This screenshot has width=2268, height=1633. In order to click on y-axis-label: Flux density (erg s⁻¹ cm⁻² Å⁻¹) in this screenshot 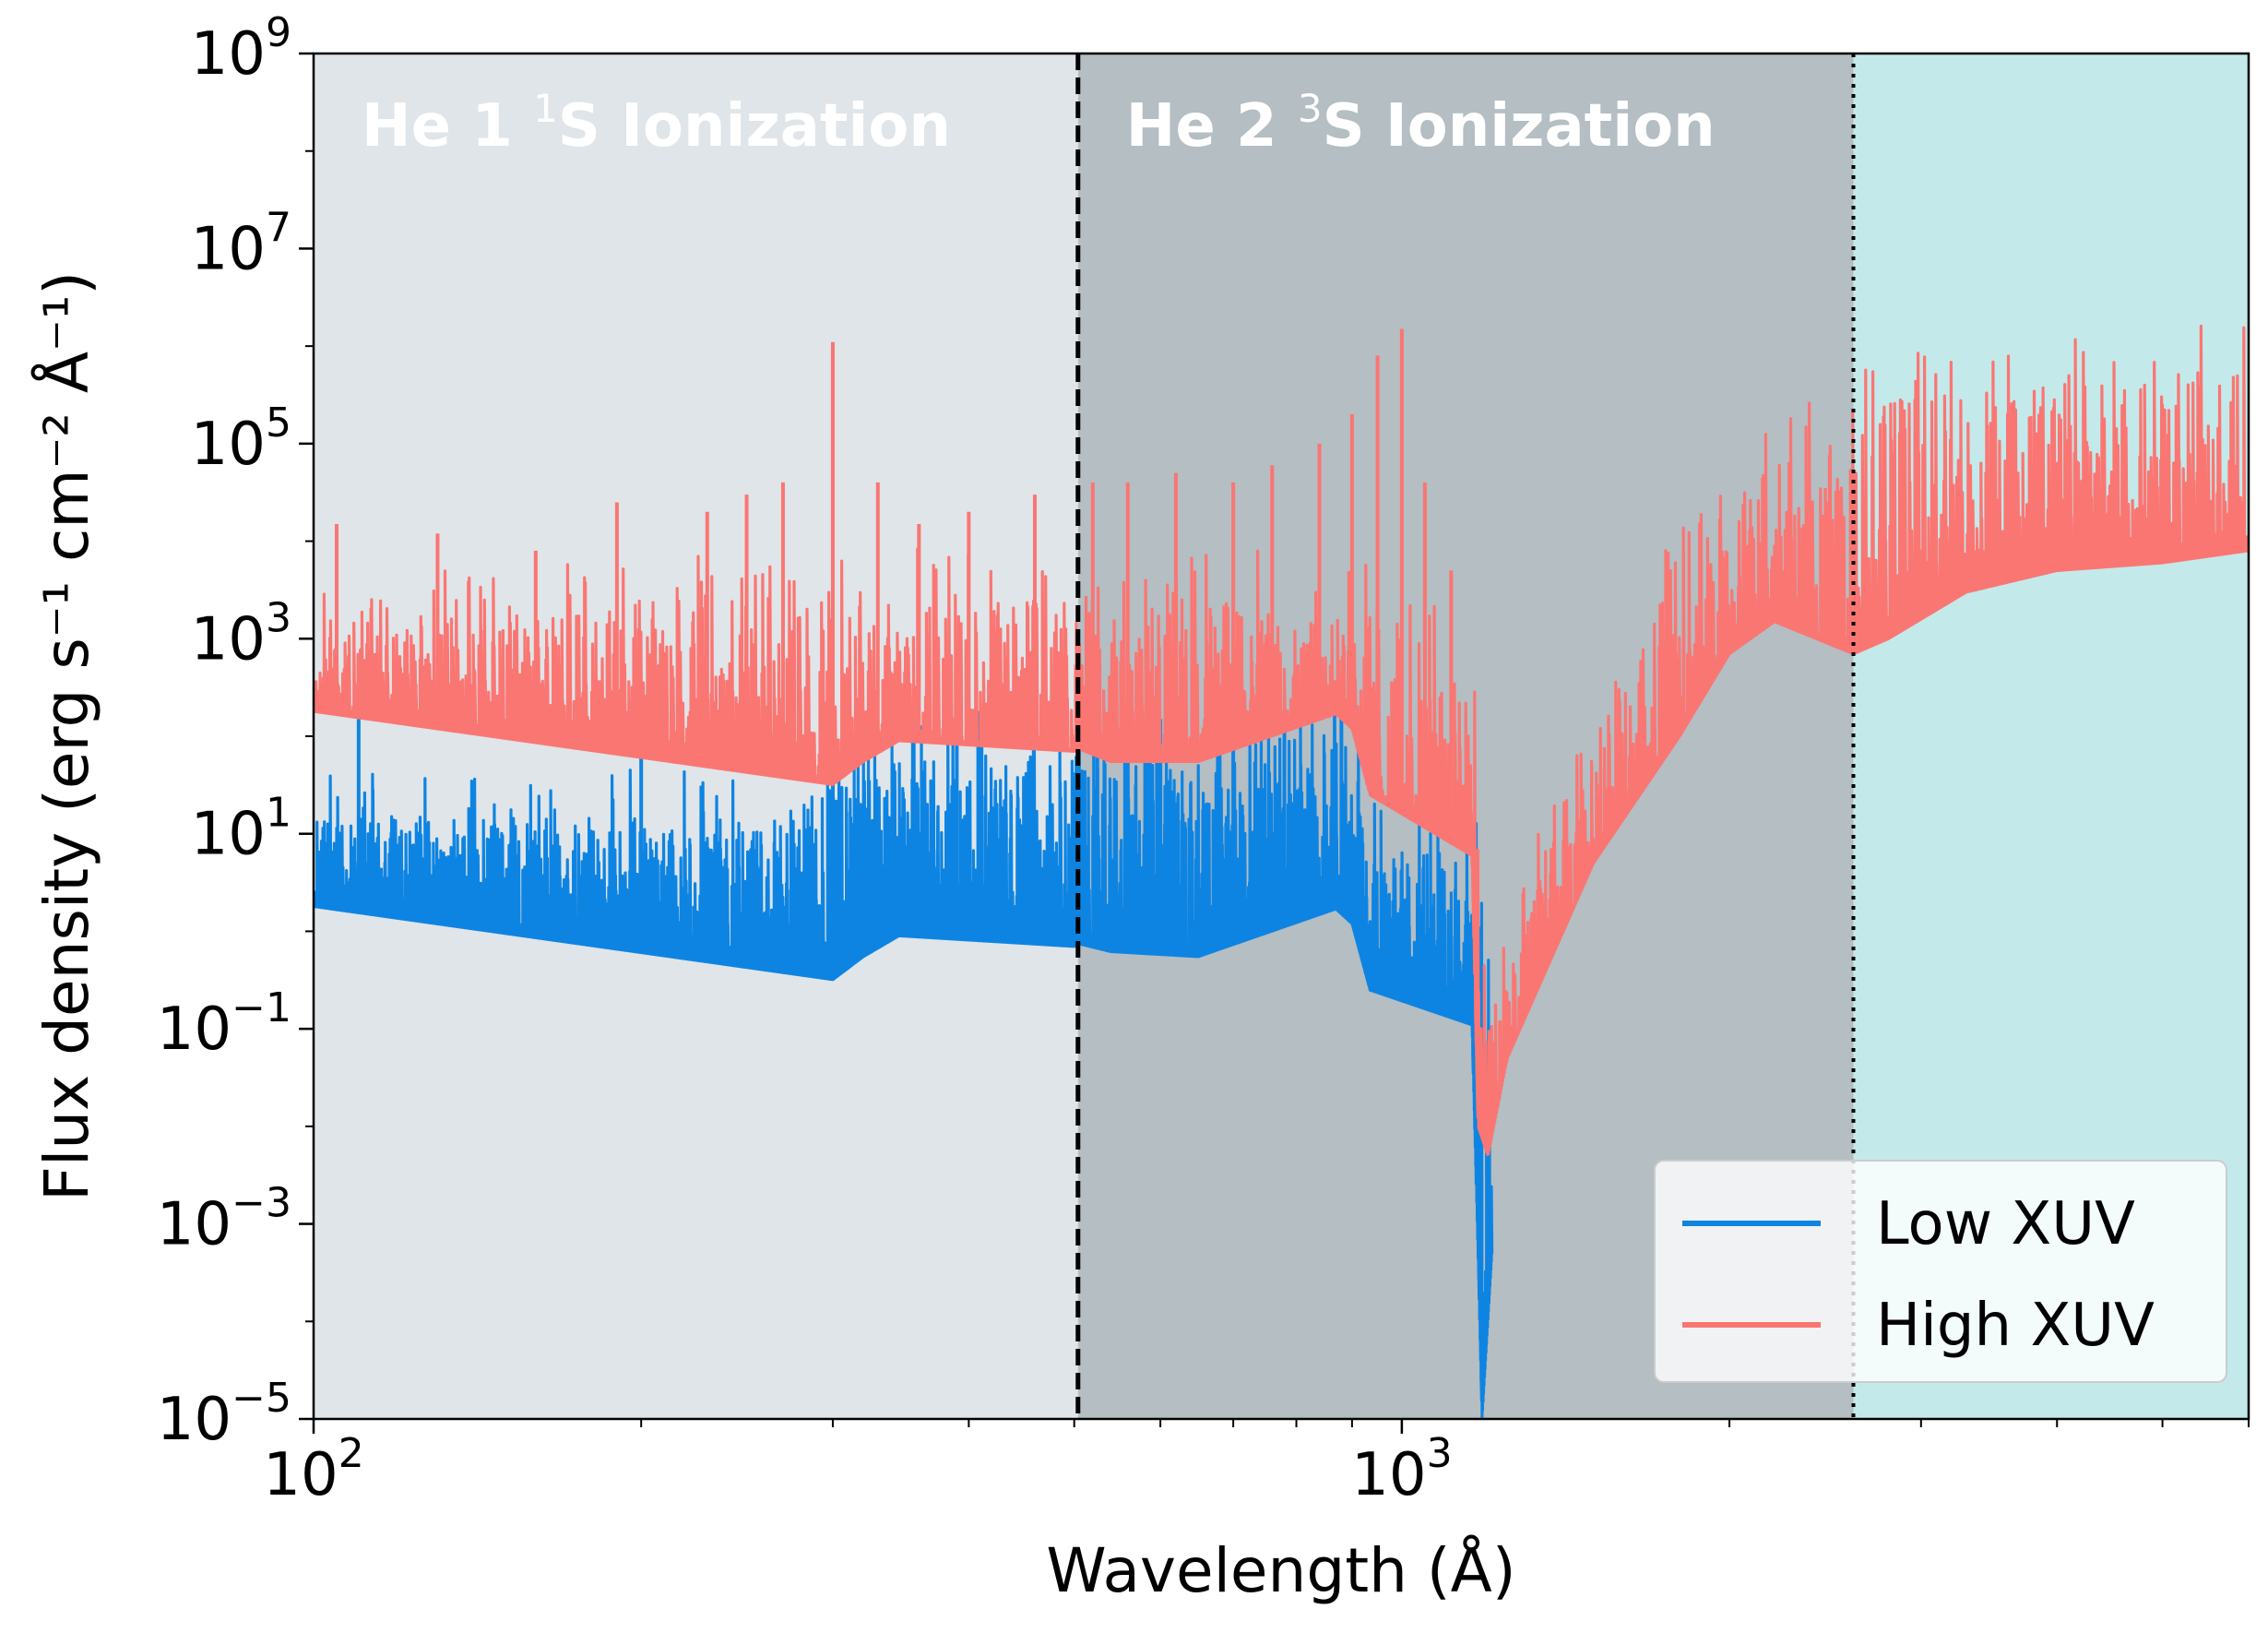, I will do `click(66, 736)`.